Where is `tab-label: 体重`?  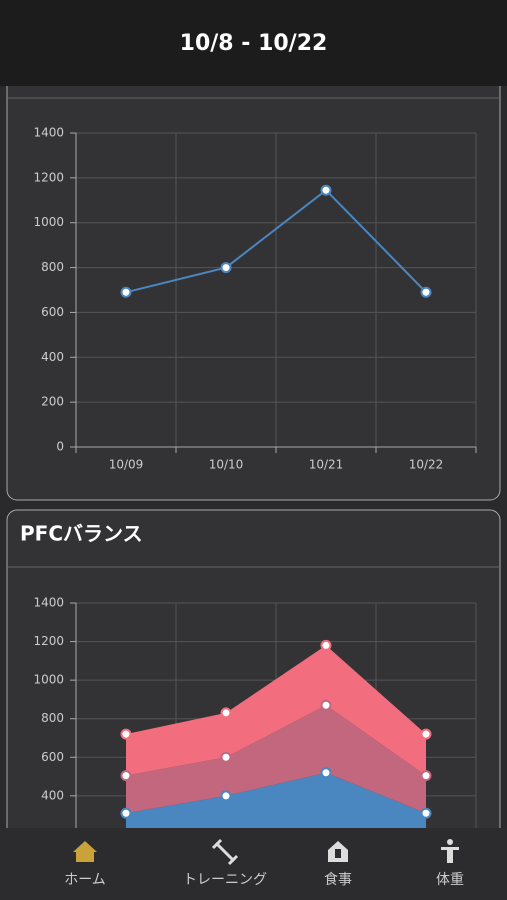 tab-label: 体重 is located at coordinates (450, 880).